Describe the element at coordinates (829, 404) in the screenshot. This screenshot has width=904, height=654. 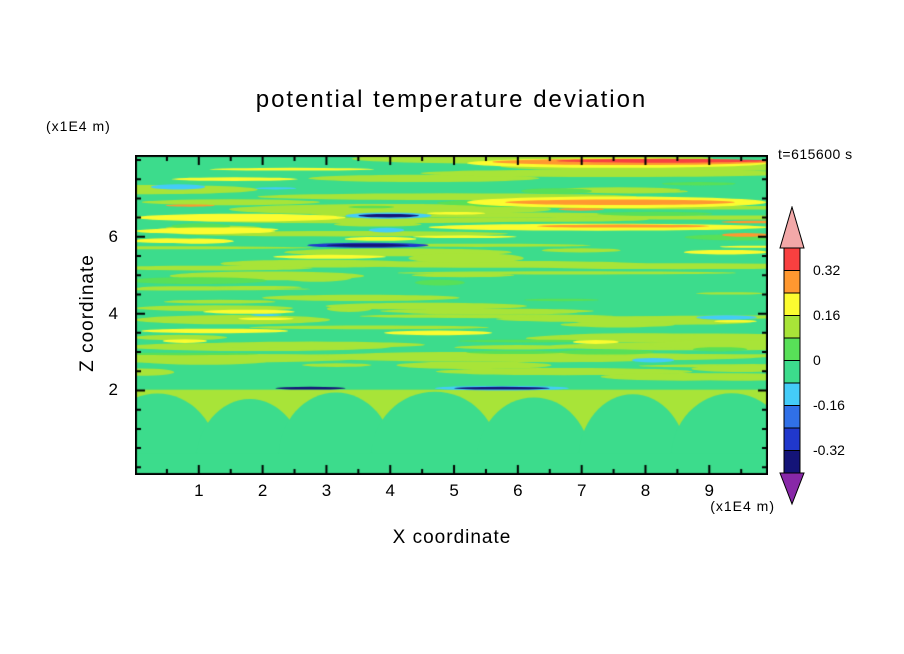
I see `colorbar-label: -0.16` at that location.